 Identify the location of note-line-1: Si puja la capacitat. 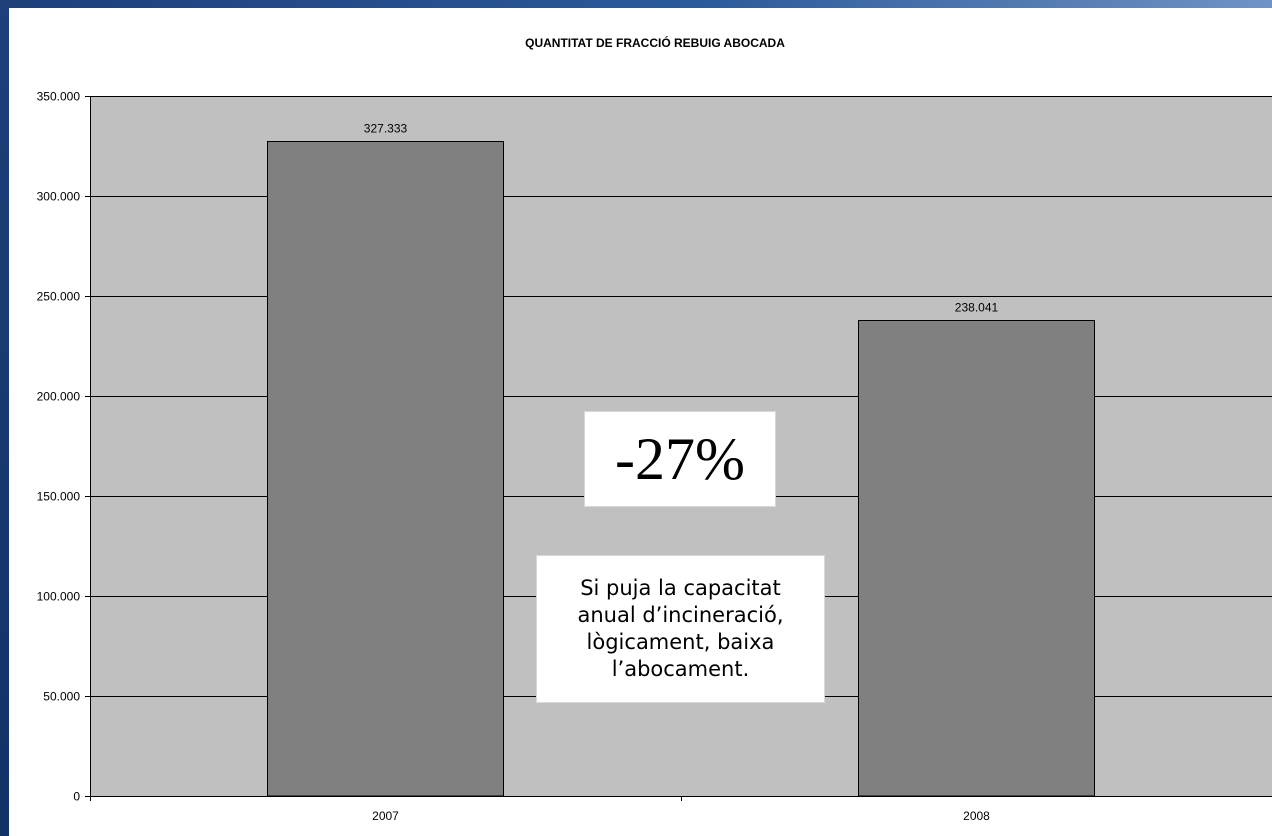
(680, 588).